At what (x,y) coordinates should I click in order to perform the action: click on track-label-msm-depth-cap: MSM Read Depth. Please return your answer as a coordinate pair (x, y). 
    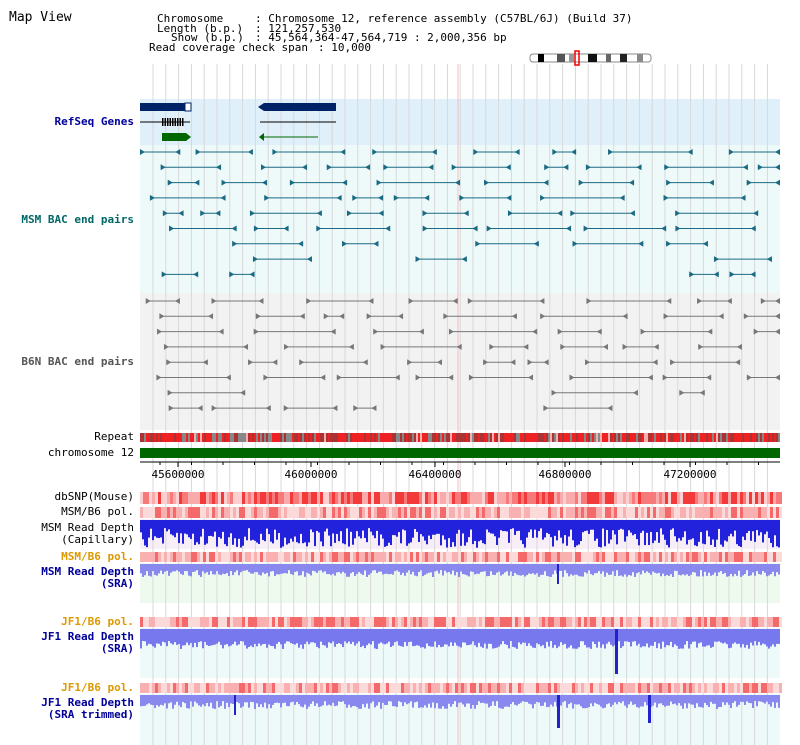
    Looking at the image, I should click on (87, 527).